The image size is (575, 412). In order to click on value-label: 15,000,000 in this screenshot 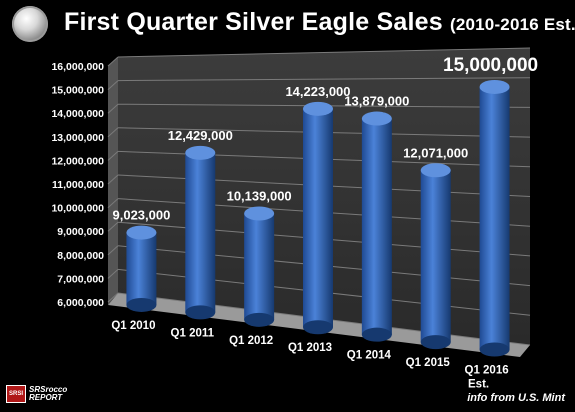, I will do `click(490, 65)`.